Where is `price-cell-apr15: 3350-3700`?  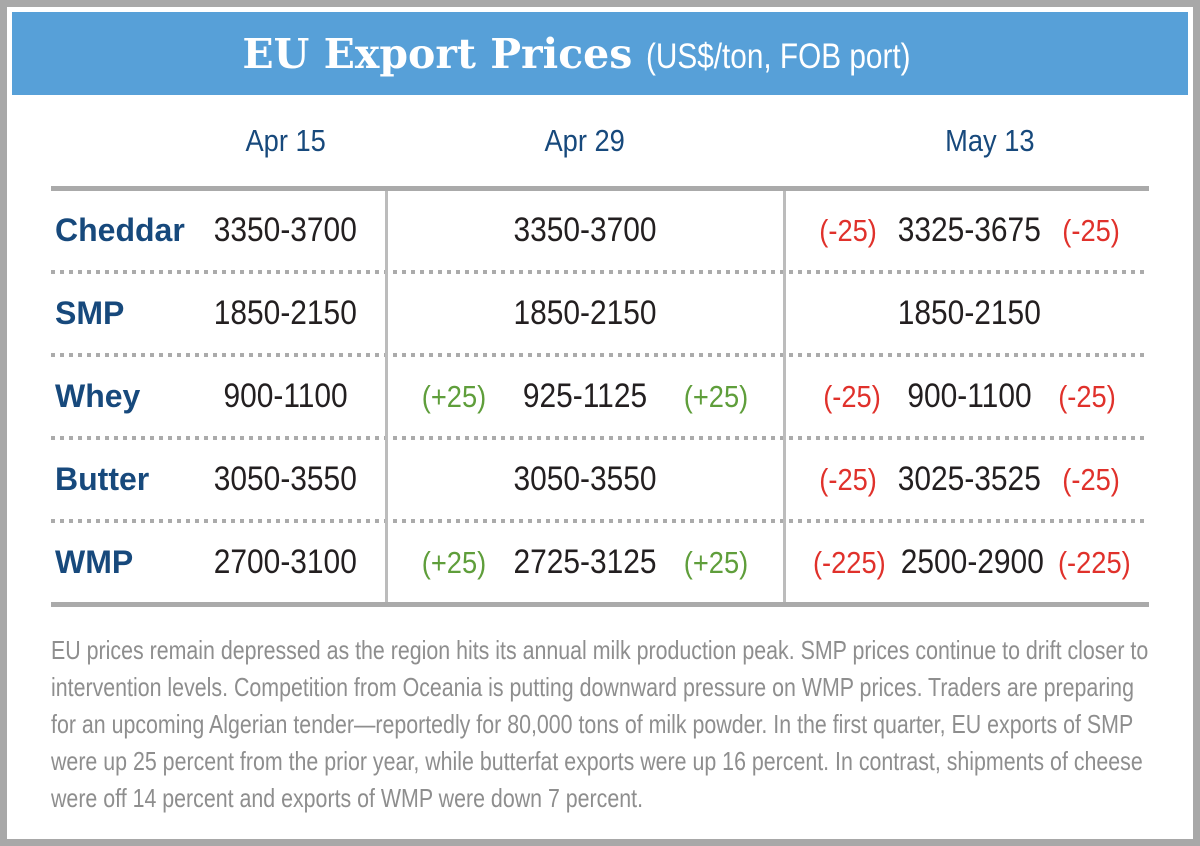 price-cell-apr15: 3350-3700 is located at coordinates (293, 230).